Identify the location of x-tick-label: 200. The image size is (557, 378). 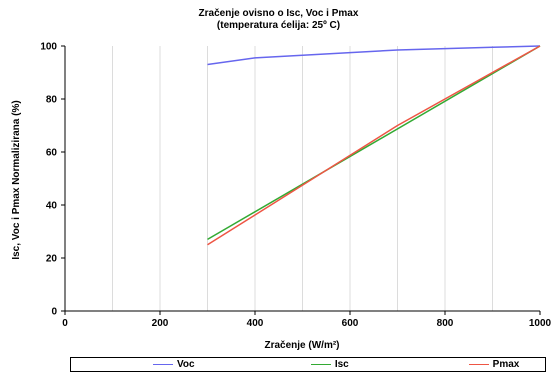
(160, 323).